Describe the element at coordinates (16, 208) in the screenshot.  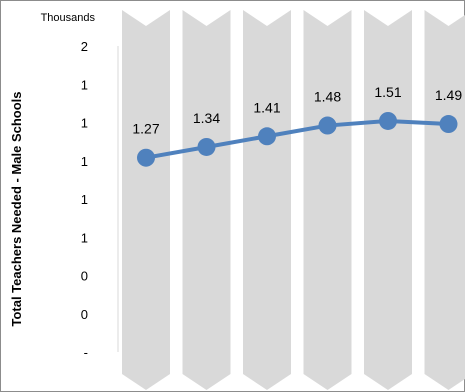
I see `y-axis-title: Total Teachers Needed - Male Schools` at that location.